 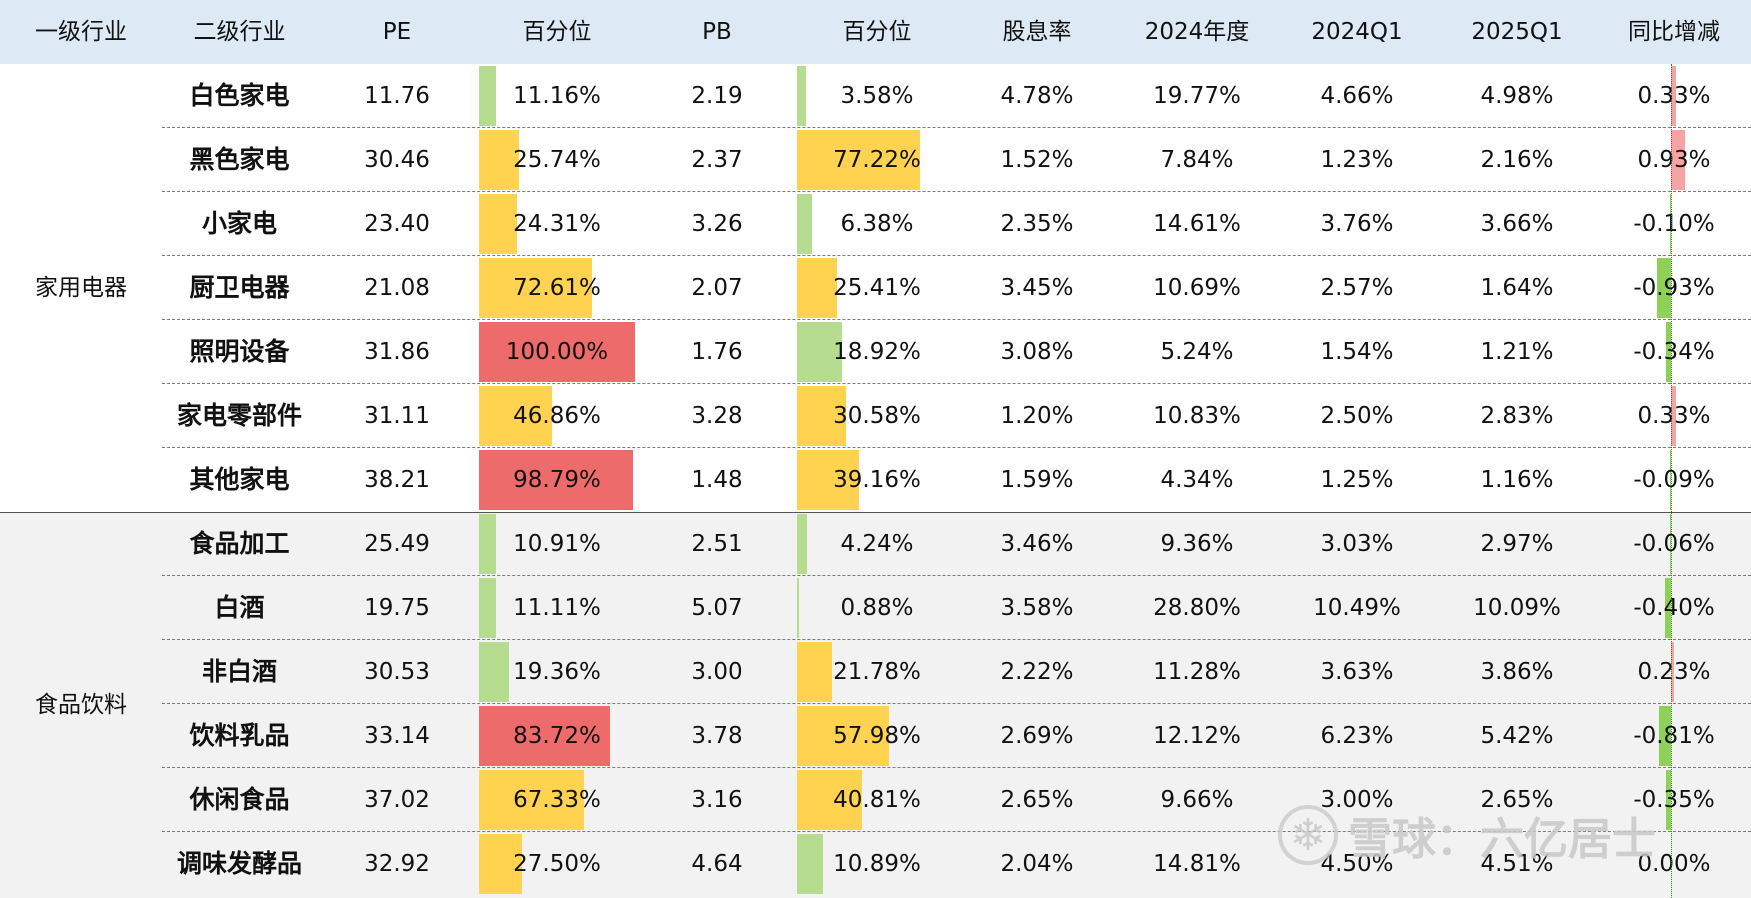 What do you see at coordinates (877, 352) in the screenshot?
I see `pb-percentile-value: 18.92%` at bounding box center [877, 352].